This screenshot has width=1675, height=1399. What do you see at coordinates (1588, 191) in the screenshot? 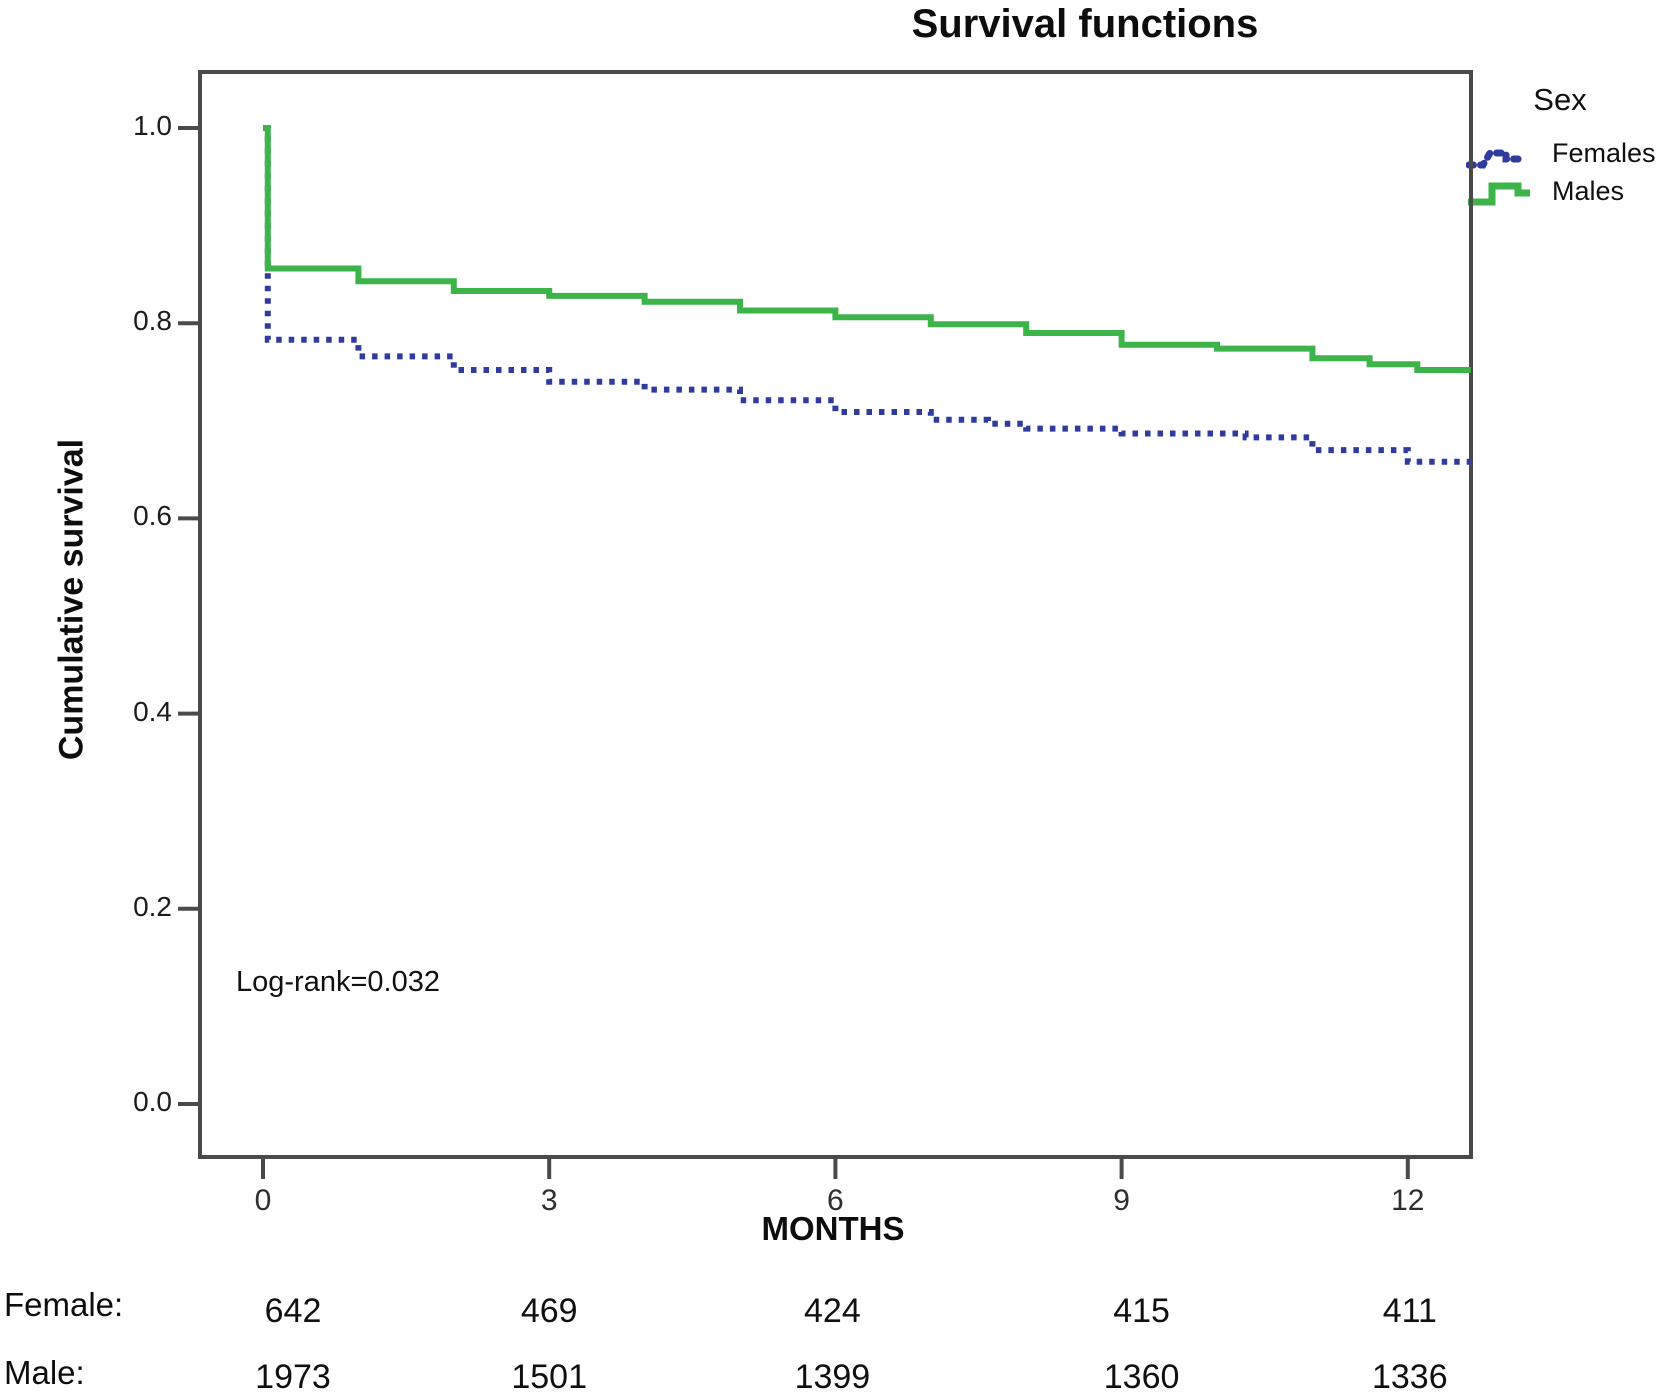
I see `legend-label-males: Males` at bounding box center [1588, 191].